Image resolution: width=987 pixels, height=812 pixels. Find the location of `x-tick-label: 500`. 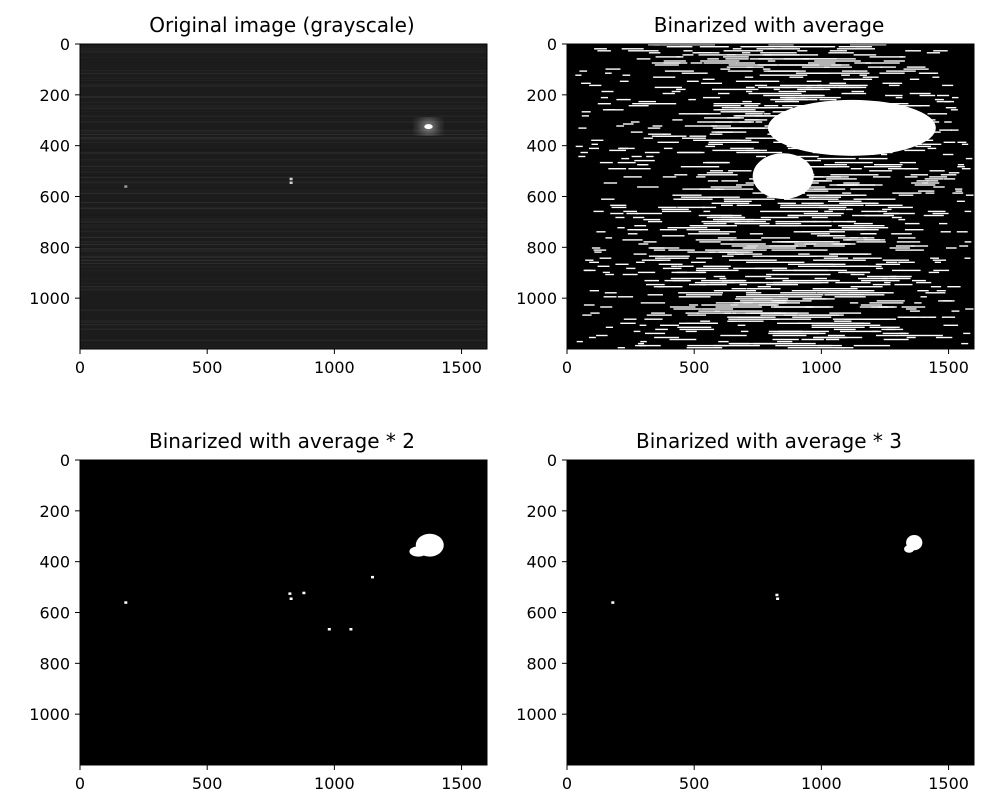

x-tick-label: 500 is located at coordinates (207, 783).